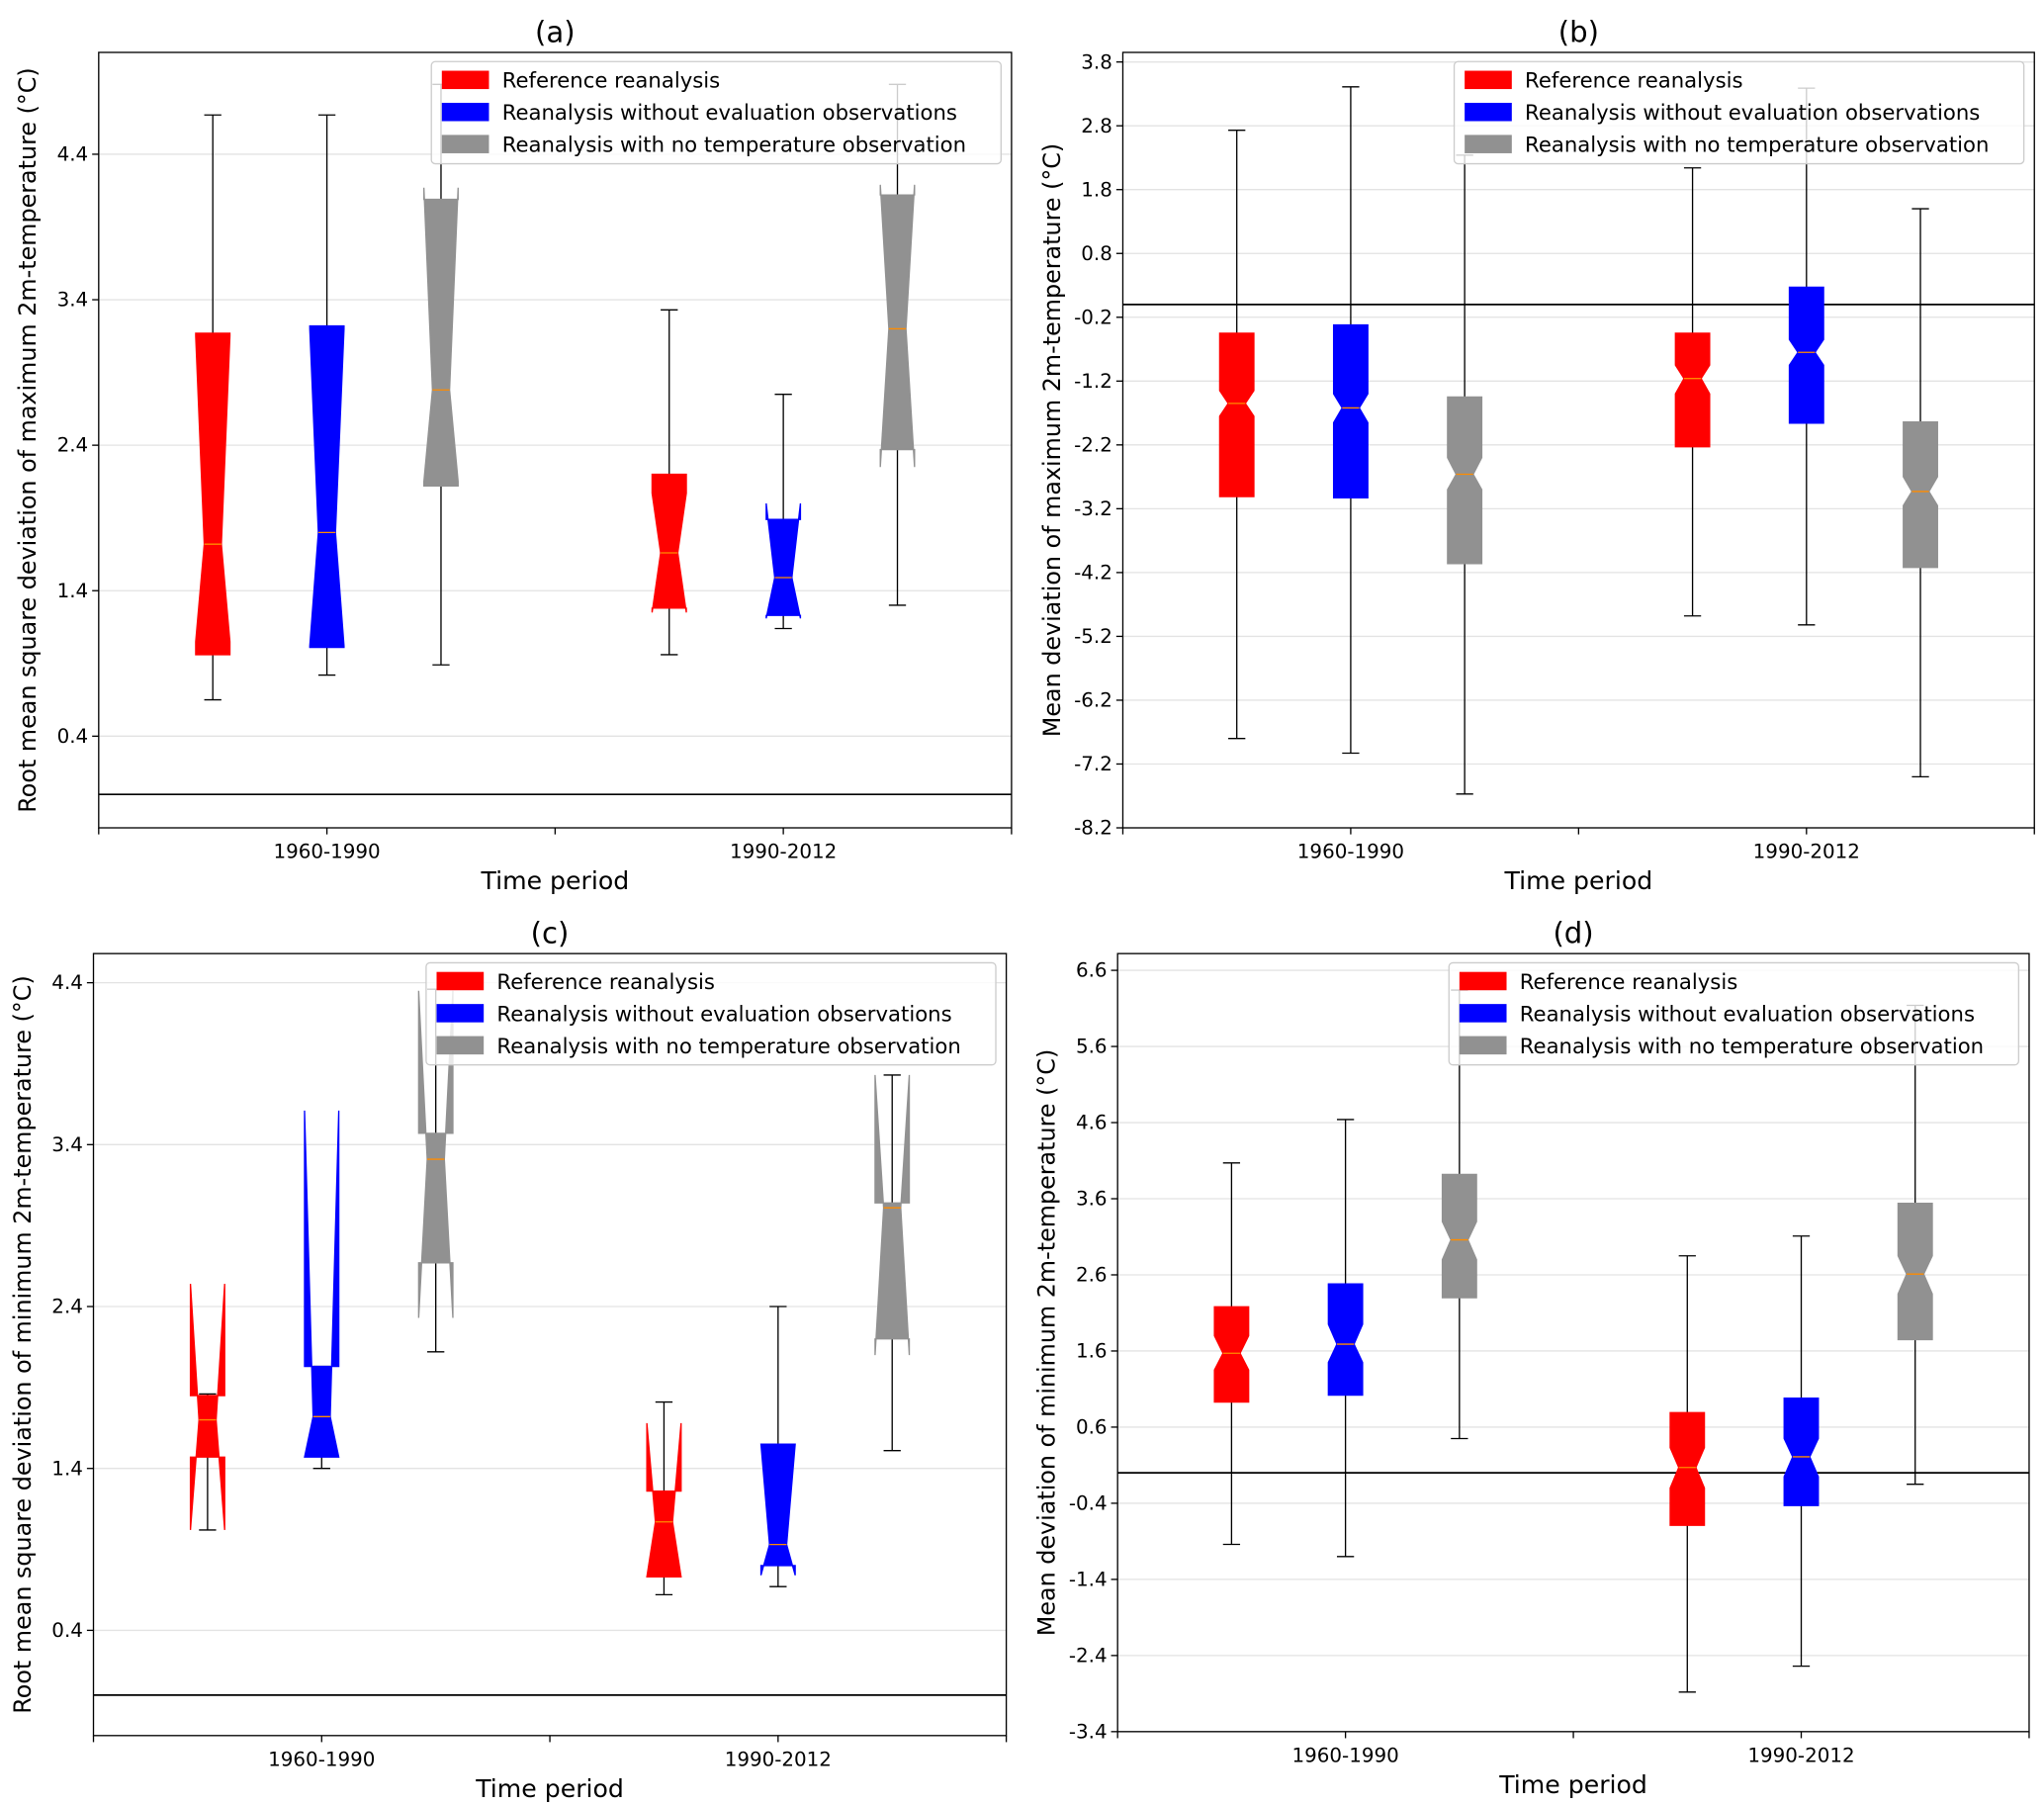  Describe the element at coordinates (1093, 381) in the screenshot. I see `y-tick-label: -1.2` at that location.